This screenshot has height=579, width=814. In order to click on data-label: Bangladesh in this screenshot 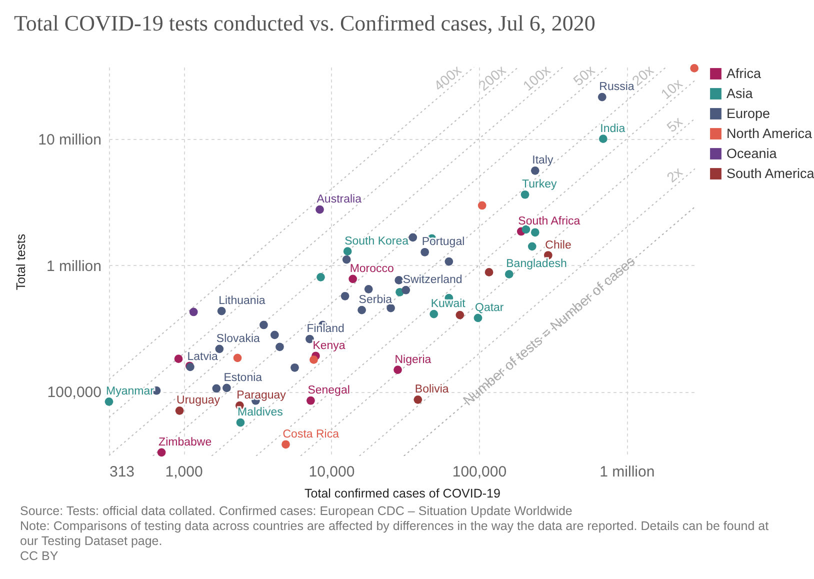, I will do `click(536, 264)`.